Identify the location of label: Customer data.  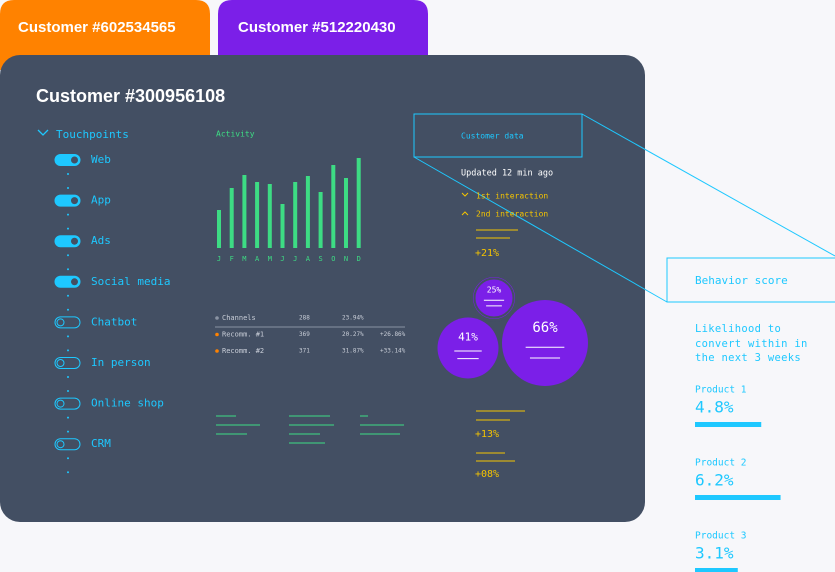
(492, 136).